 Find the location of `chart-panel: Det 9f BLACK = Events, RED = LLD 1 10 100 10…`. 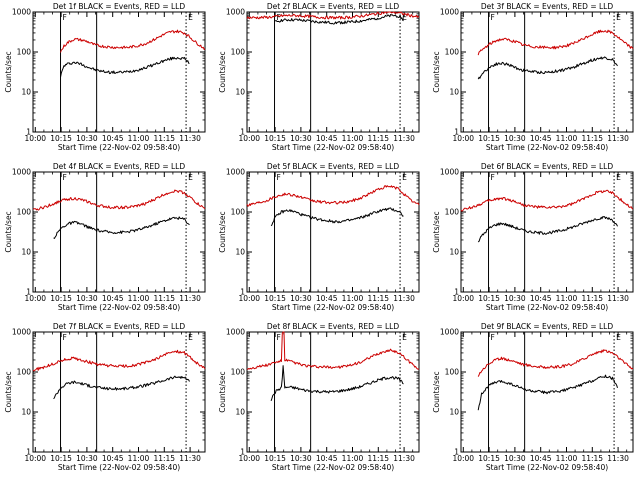

chart-panel: Det 9f BLACK = Events, RED = LLD 1 10 100 10… is located at coordinates (533, 397).